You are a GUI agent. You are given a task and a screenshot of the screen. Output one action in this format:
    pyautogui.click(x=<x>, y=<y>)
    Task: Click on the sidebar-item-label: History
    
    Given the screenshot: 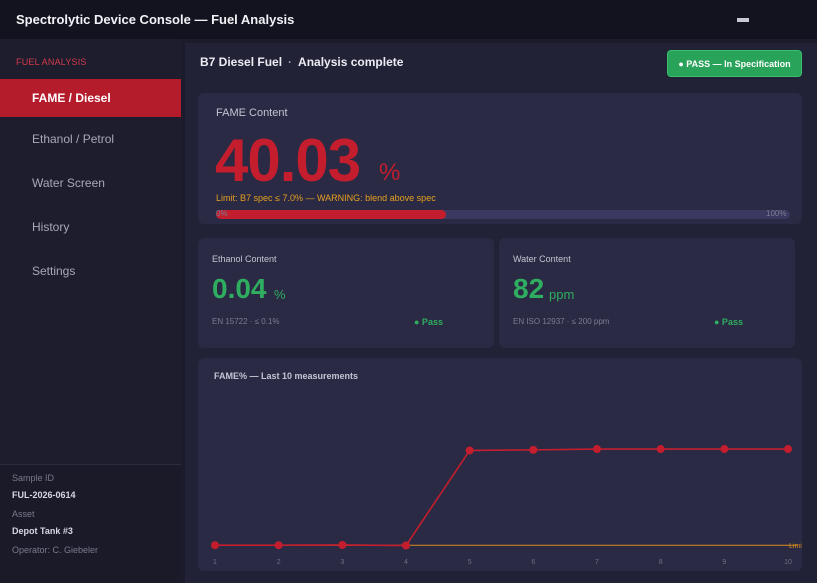 What is the action you would take?
    pyautogui.click(x=51, y=227)
    